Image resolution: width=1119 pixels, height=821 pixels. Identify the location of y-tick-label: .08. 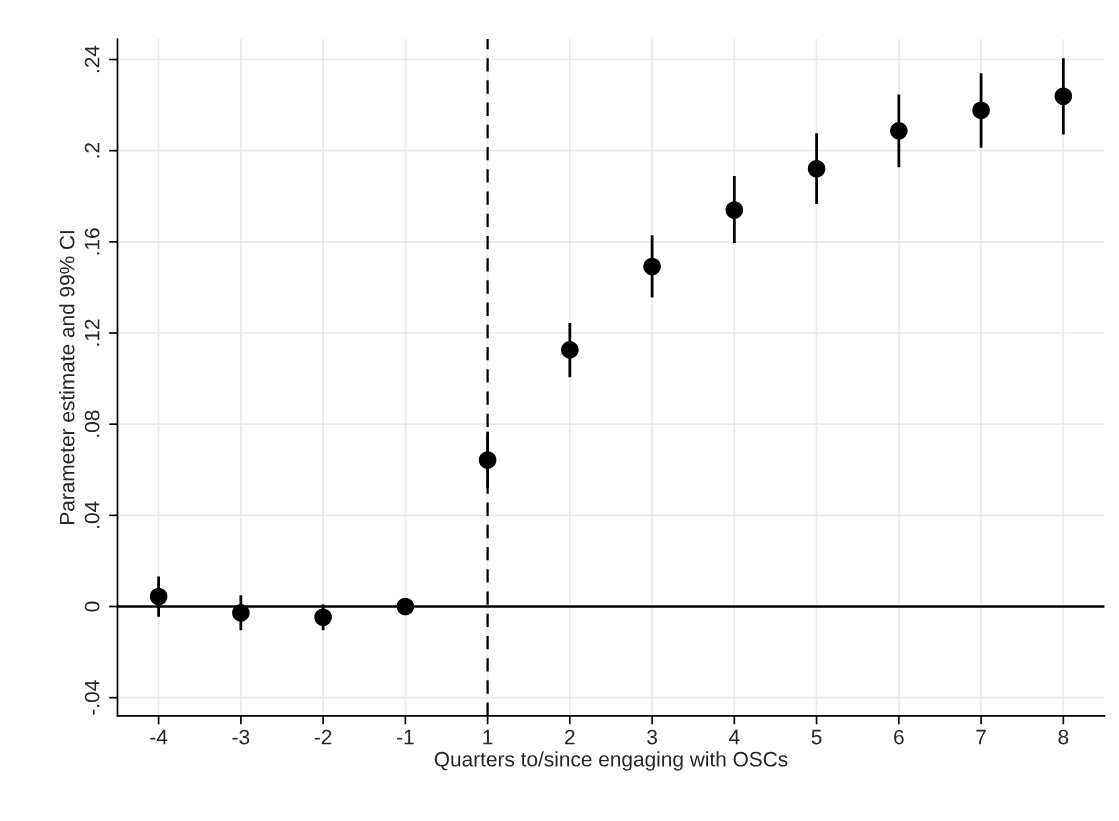
(92, 423).